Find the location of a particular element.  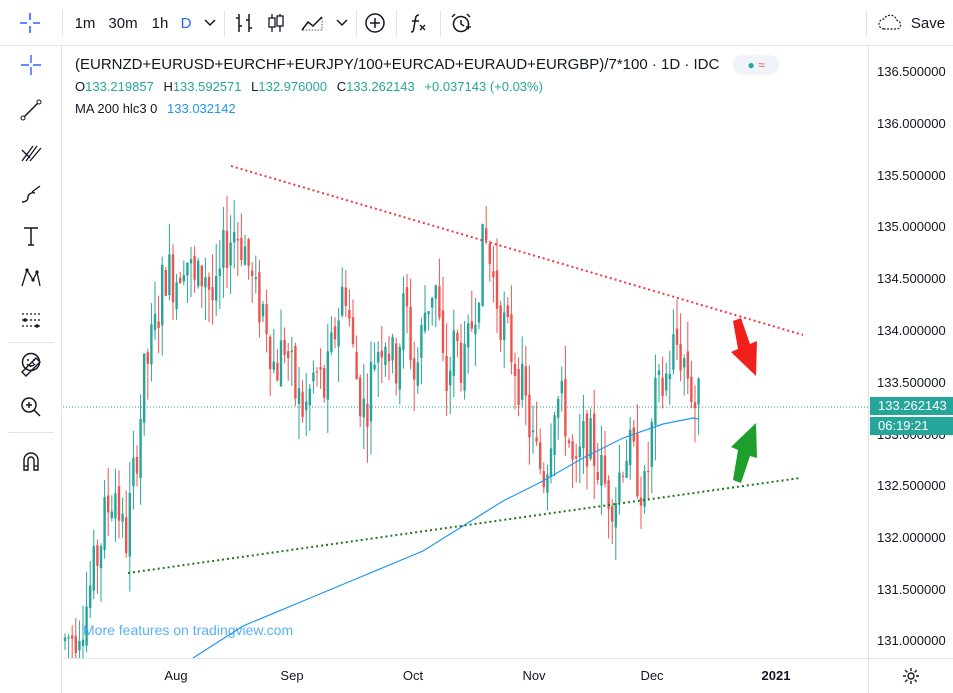

market-status-badge: ● ≈ is located at coordinates (756, 65).